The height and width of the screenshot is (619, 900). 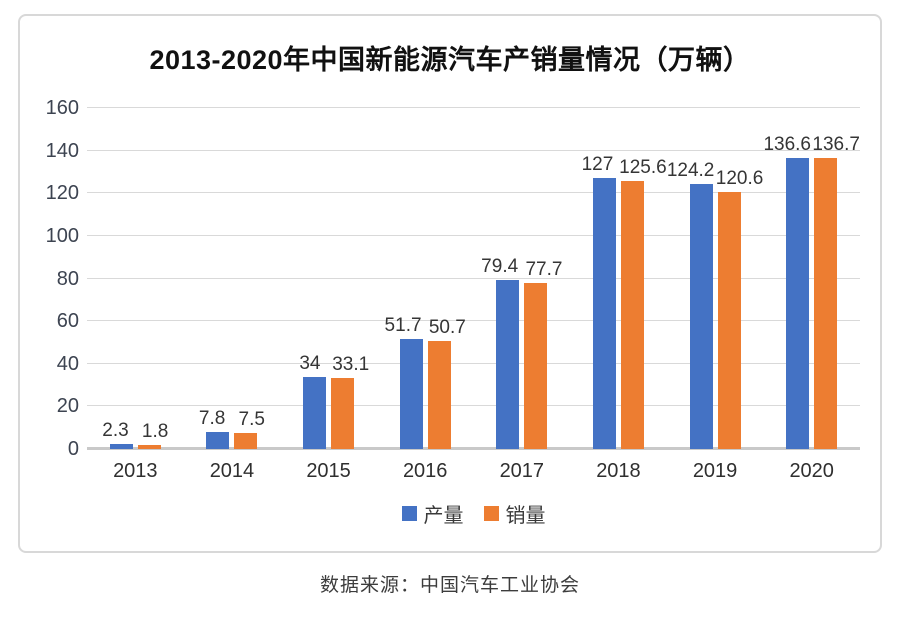 I want to click on bar-wrap: 1.8, so click(x=152, y=435).